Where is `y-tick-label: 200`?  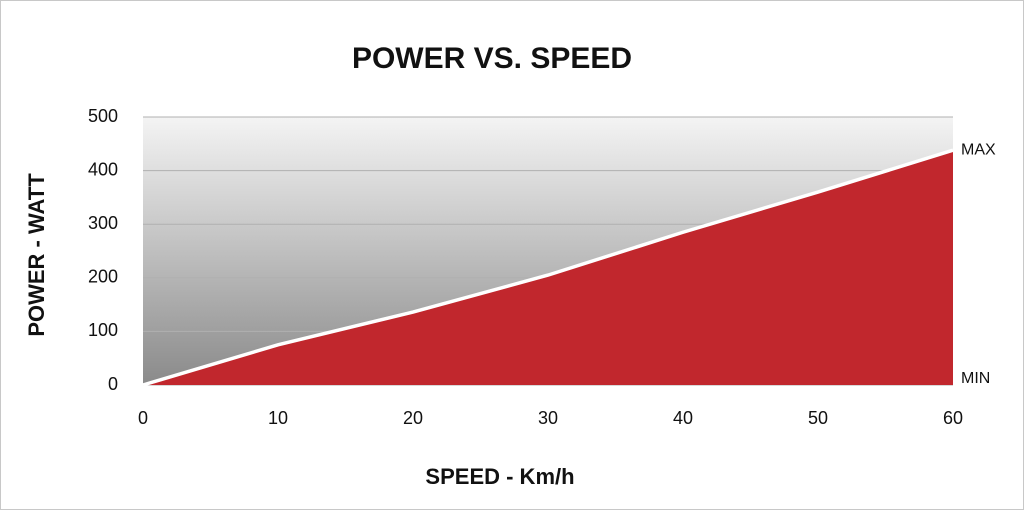 y-tick-label: 200 is located at coordinates (103, 277).